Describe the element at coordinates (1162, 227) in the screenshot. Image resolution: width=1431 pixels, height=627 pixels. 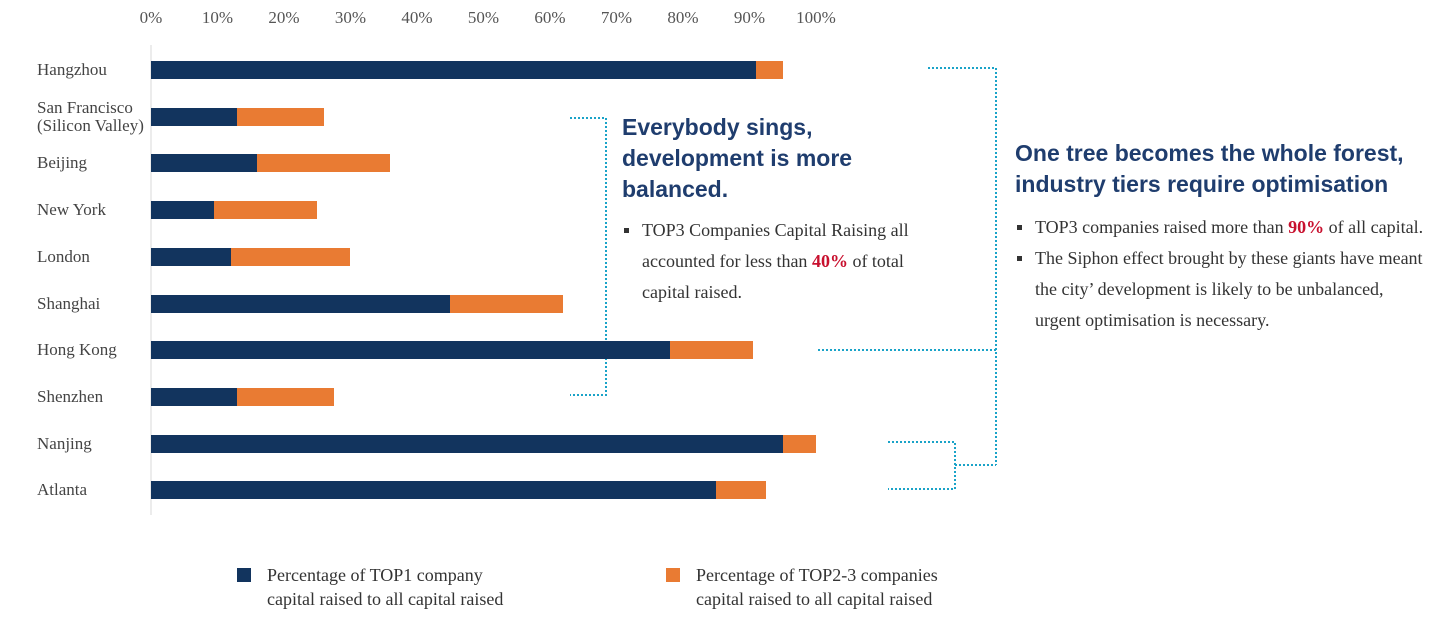
I see `bullet-text: TOP3 companies raised more than` at that location.